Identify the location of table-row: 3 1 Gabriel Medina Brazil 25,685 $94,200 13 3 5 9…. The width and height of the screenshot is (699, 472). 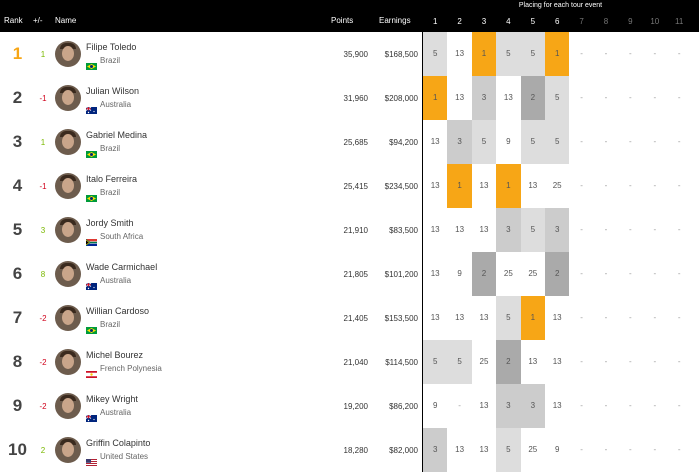
(349, 142).